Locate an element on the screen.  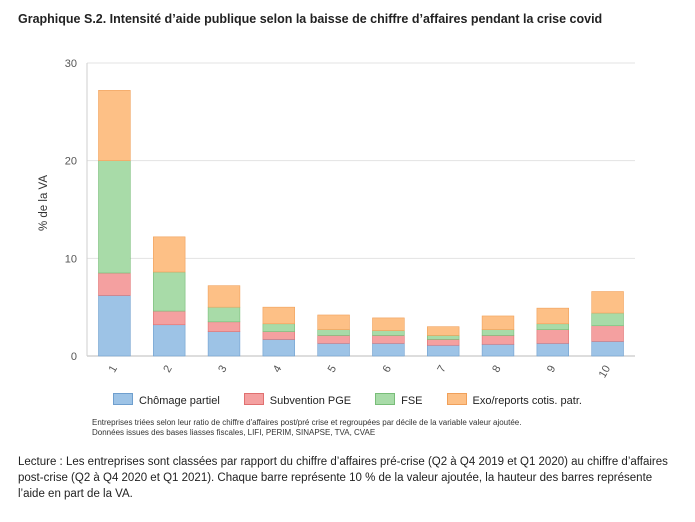
x-tick-label: 5 is located at coordinates (332, 369).